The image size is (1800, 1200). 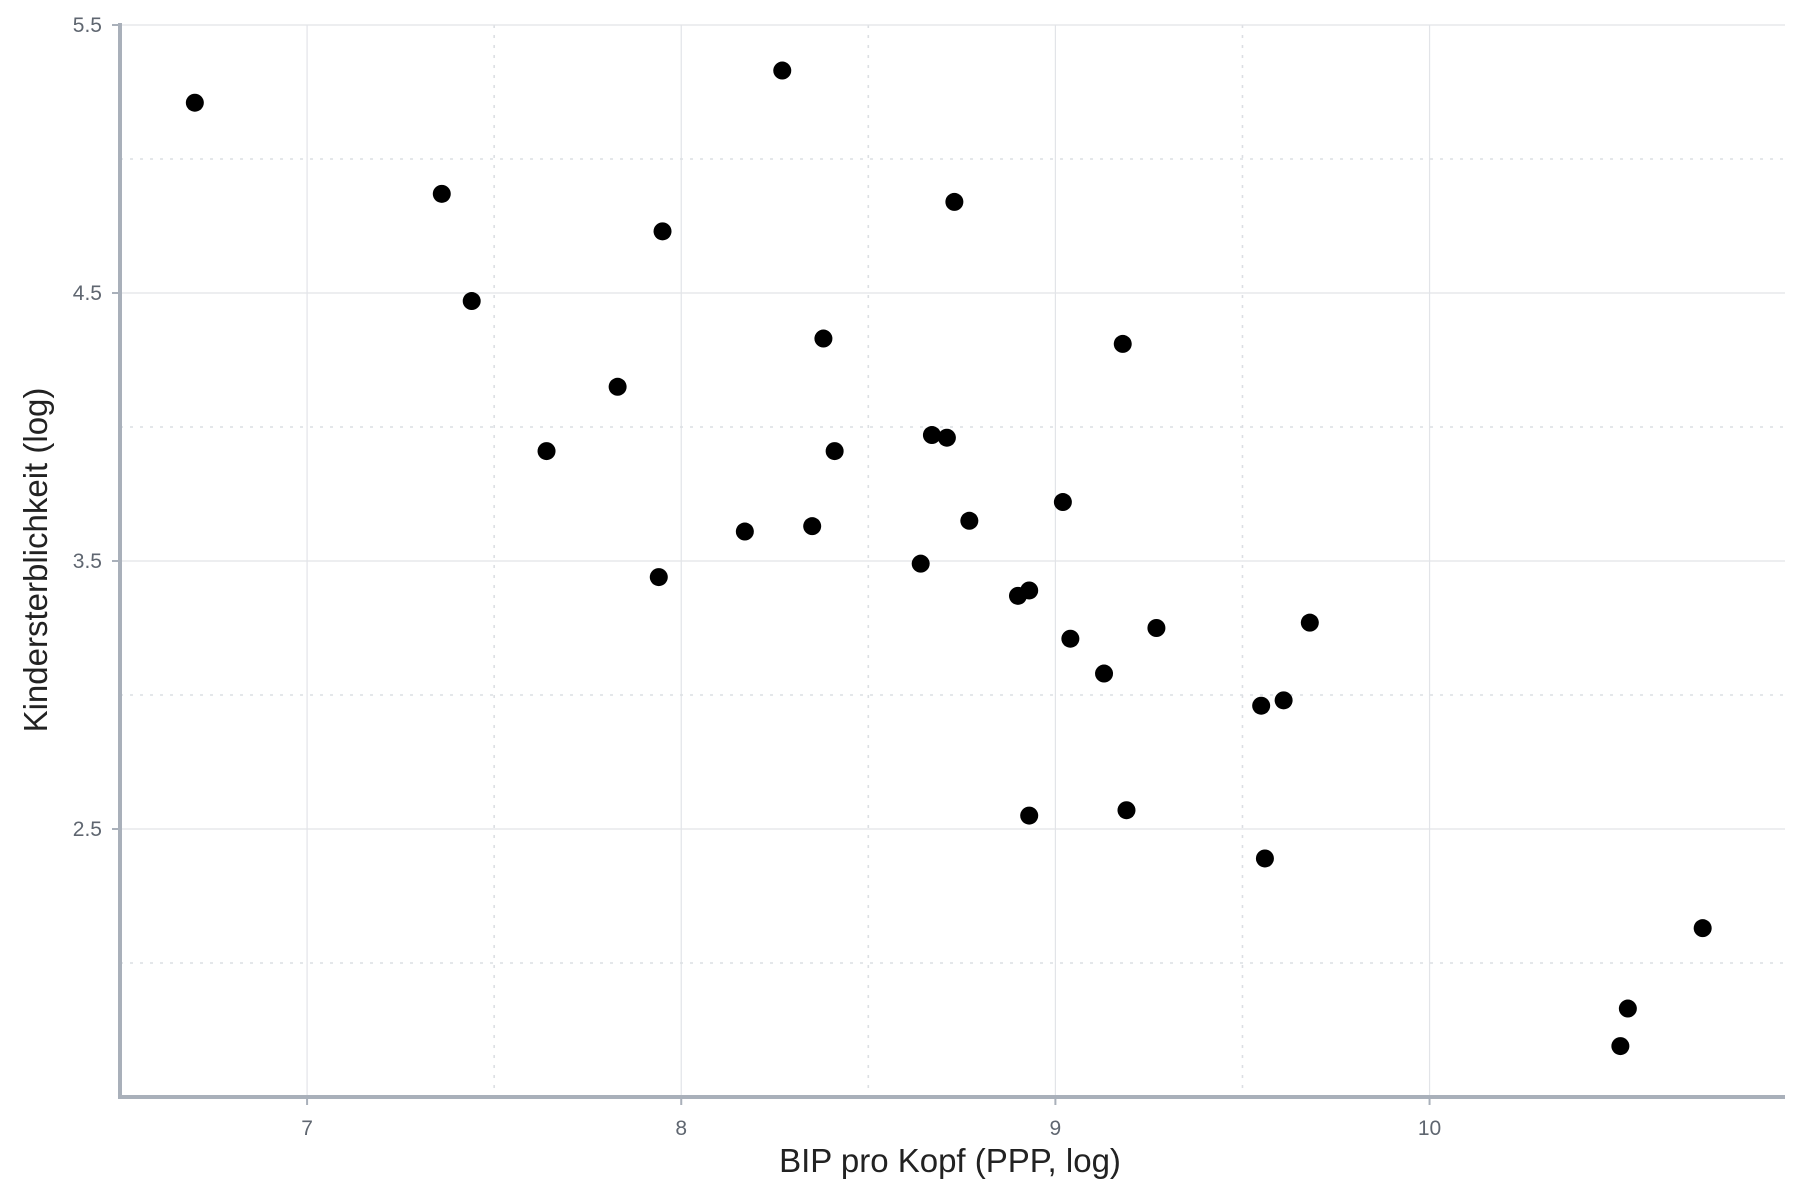 I want to click on x-tick-label: 9, so click(x=1056, y=1128).